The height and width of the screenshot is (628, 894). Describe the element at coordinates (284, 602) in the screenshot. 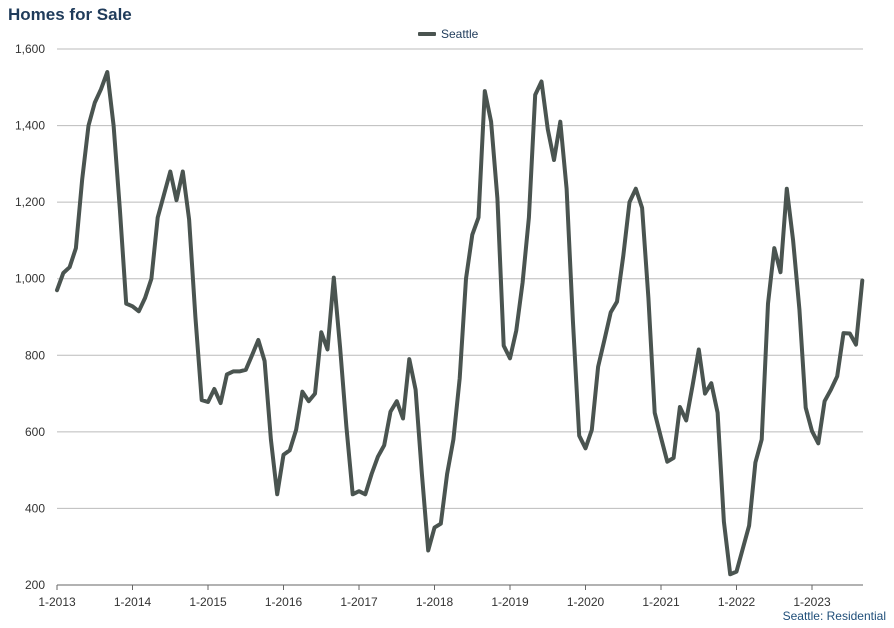

I see `x-tick-label: 1-2016` at that location.